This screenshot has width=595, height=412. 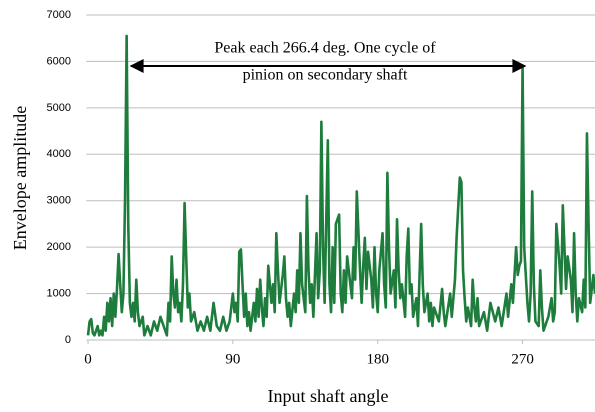 I want to click on x-axis-label: Input shaft angle, so click(x=328, y=396).